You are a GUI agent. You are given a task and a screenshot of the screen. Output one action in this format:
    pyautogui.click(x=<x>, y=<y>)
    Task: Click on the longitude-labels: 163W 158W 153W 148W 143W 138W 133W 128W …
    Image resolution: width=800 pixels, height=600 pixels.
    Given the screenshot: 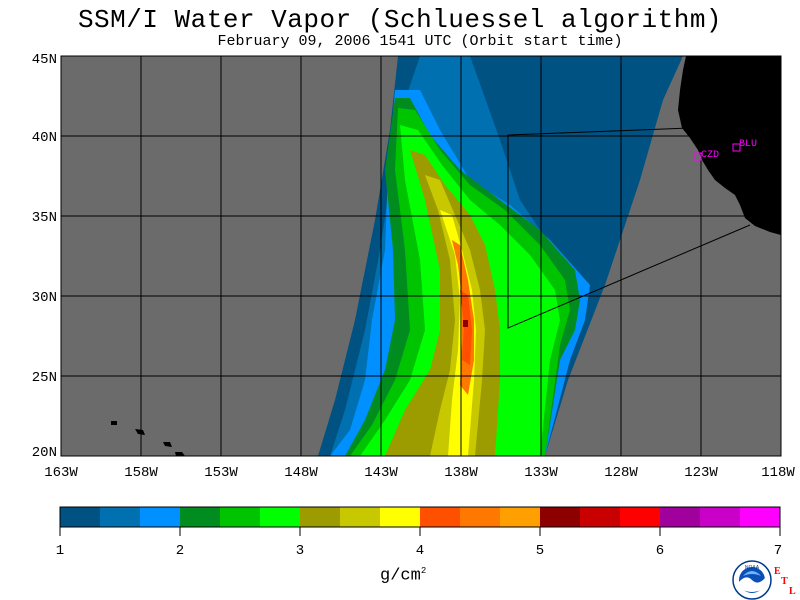 What is the action you would take?
    pyautogui.click(x=419, y=473)
    